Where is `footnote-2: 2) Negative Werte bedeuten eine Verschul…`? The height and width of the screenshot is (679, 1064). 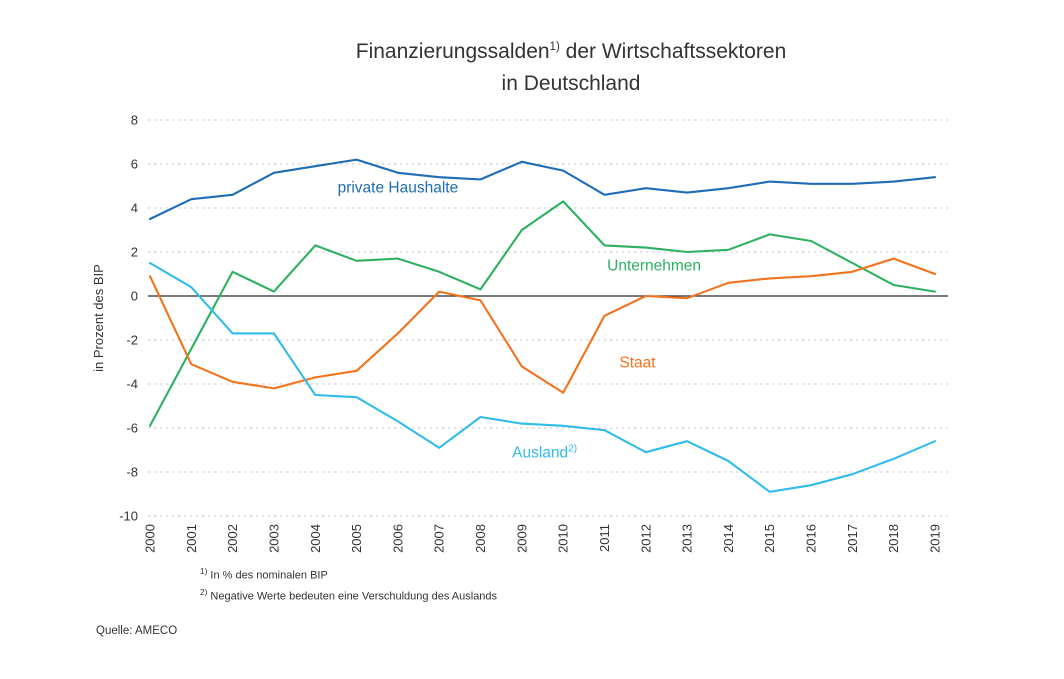 footnote-2: 2) Negative Werte bedeuten eine Verschul… is located at coordinates (348, 596).